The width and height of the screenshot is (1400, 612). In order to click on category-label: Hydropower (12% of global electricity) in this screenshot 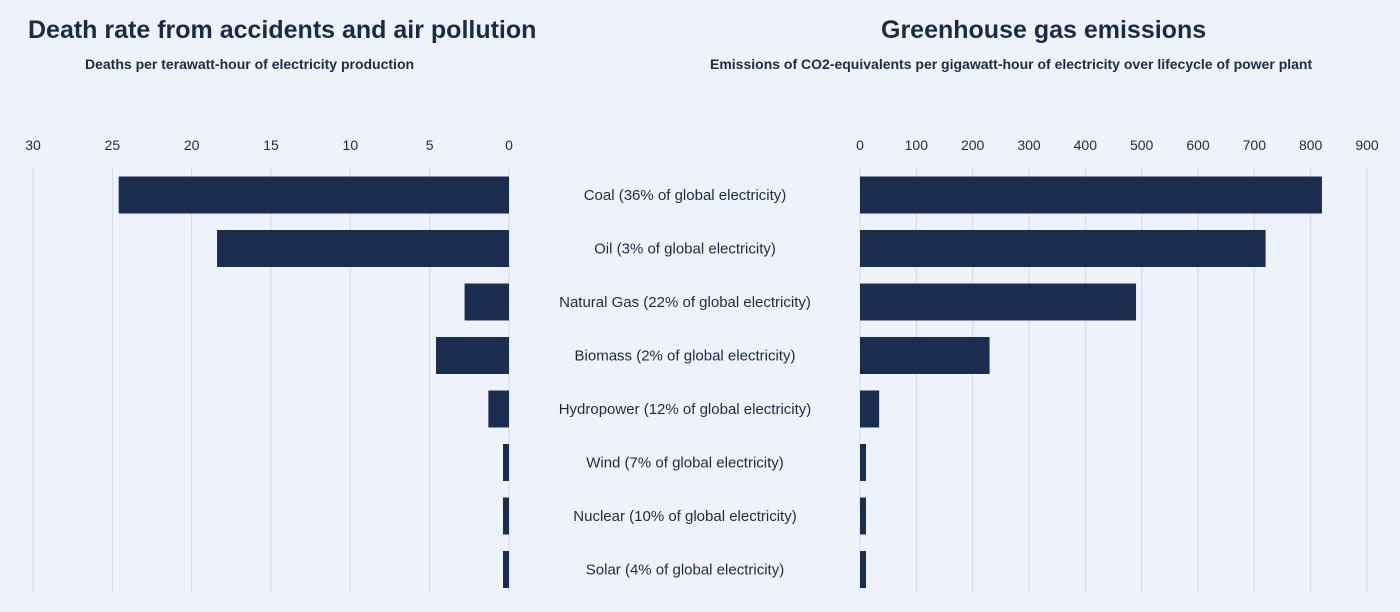, I will do `click(685, 409)`.